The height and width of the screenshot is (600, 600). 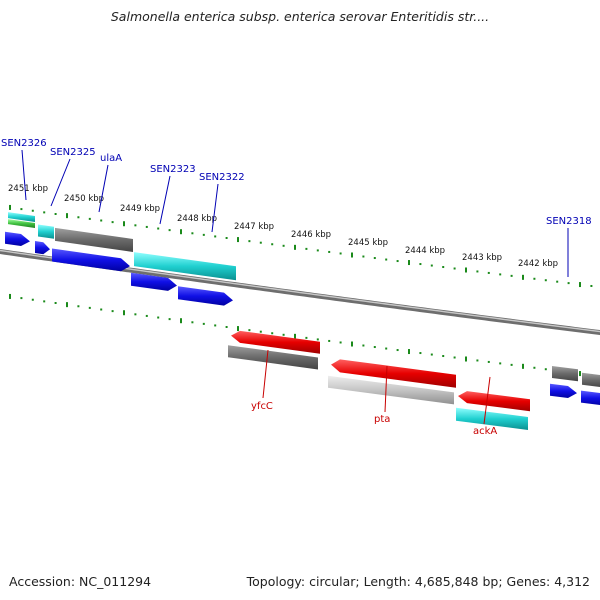 I want to click on kbp-tick-label: 2442 kbp, so click(x=538, y=264).